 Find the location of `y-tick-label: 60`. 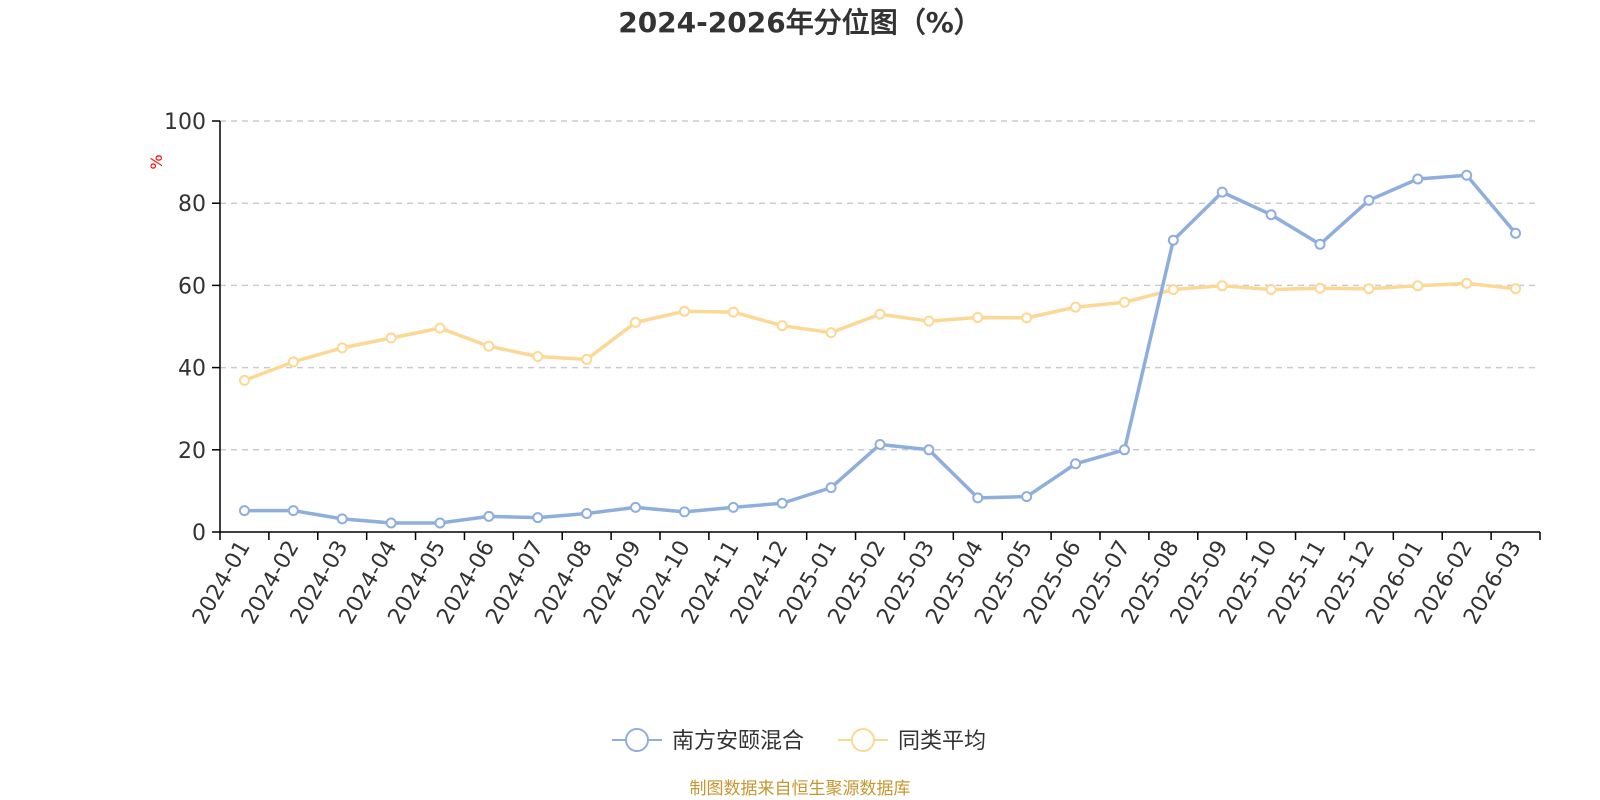

y-tick-label: 60 is located at coordinates (192, 286).